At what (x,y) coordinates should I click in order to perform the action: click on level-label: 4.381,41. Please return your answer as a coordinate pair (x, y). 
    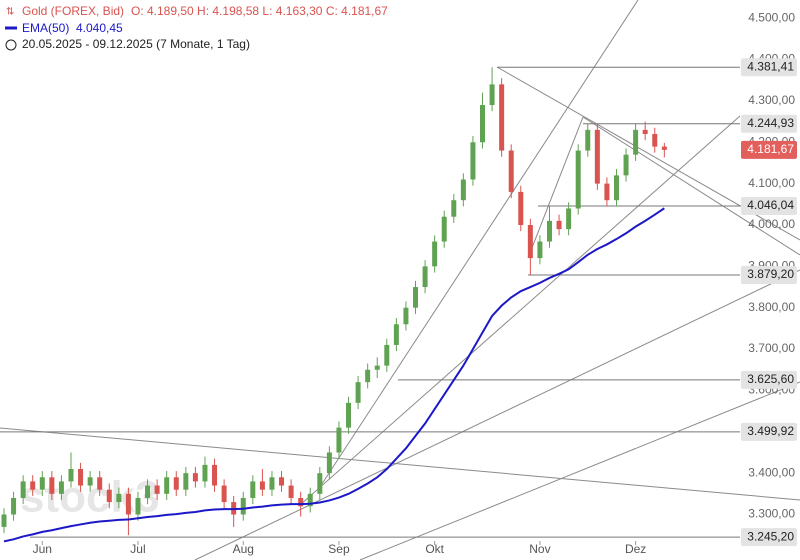
    Looking at the image, I should click on (770, 66).